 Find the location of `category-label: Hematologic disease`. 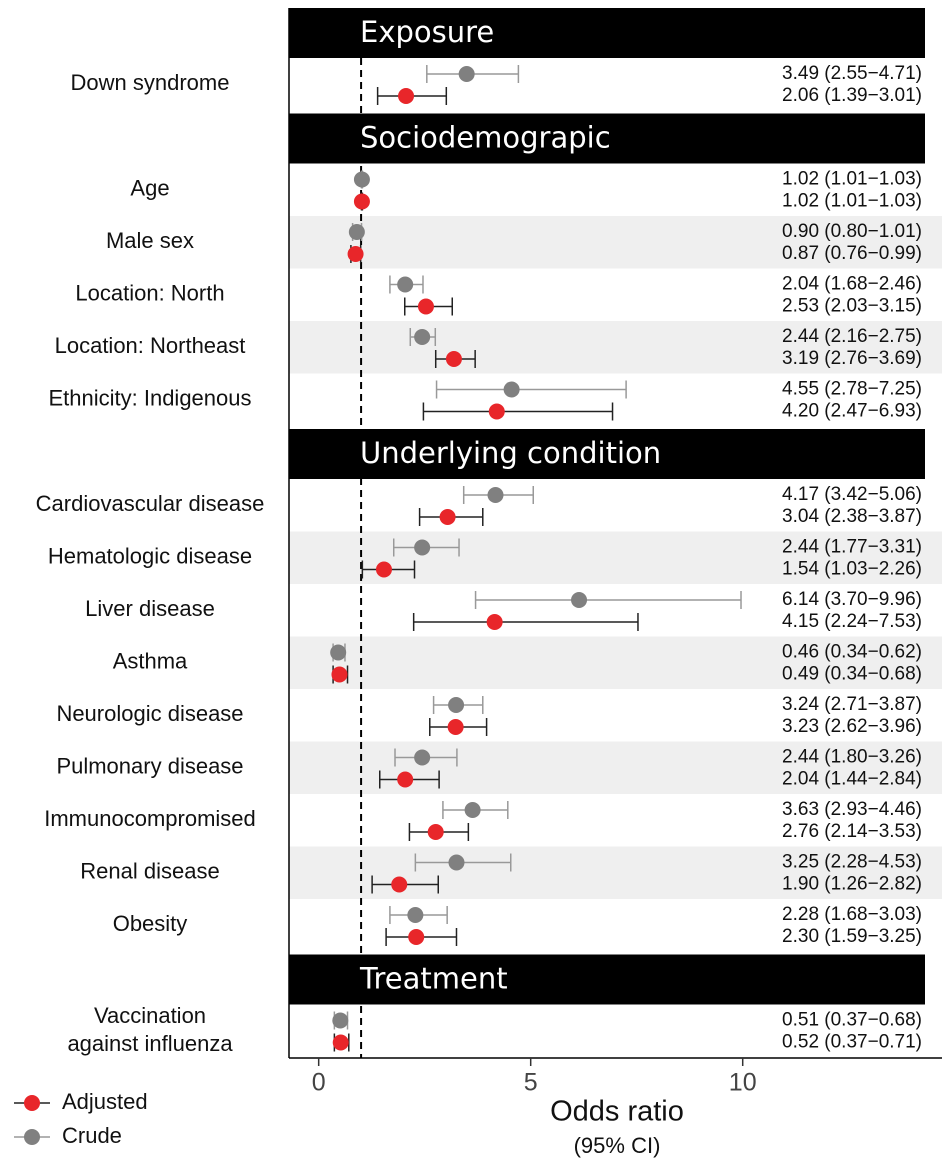

category-label: Hematologic disease is located at coordinates (150, 556).